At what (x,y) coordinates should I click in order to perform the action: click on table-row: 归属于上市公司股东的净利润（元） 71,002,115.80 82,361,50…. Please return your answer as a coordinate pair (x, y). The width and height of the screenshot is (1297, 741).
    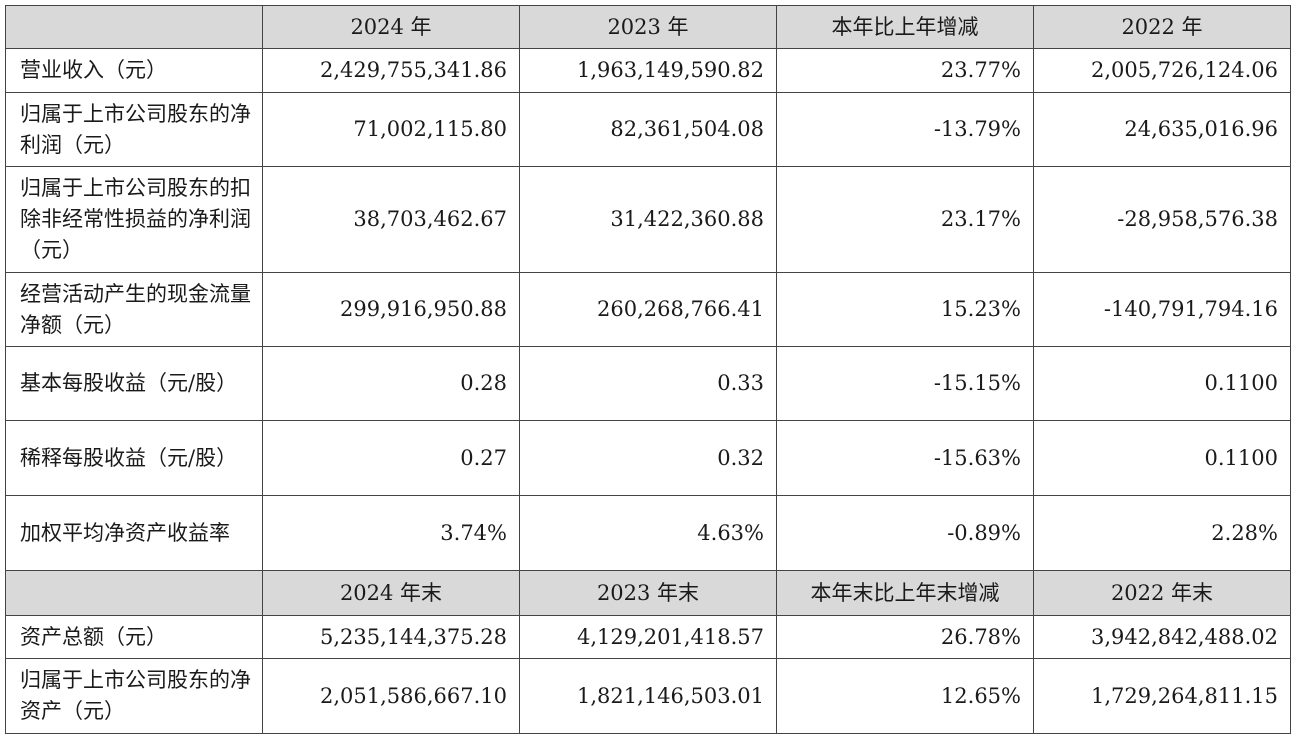
    Looking at the image, I should click on (648, 129).